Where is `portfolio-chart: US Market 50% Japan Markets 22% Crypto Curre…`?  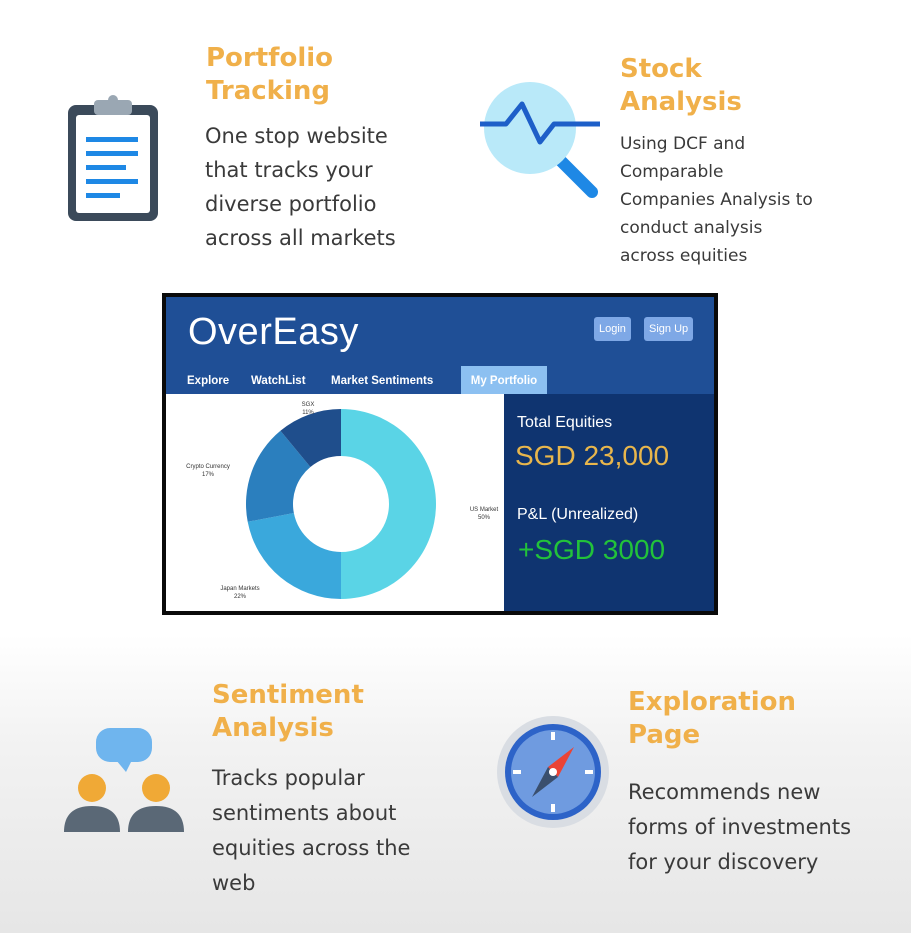
portfolio-chart: US Market 50% Japan Markets 22% Crypto Curre… is located at coordinates (335, 502).